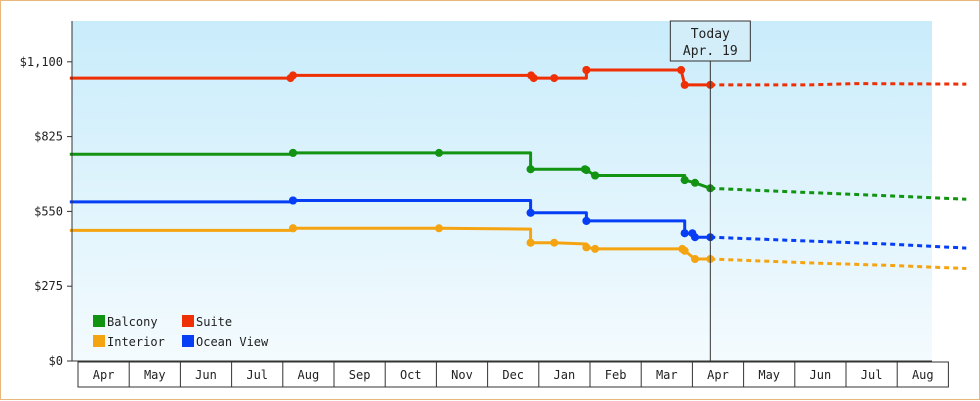 The height and width of the screenshot is (401, 980). What do you see at coordinates (48, 211) in the screenshot?
I see `y-tick-label: $550` at bounding box center [48, 211].